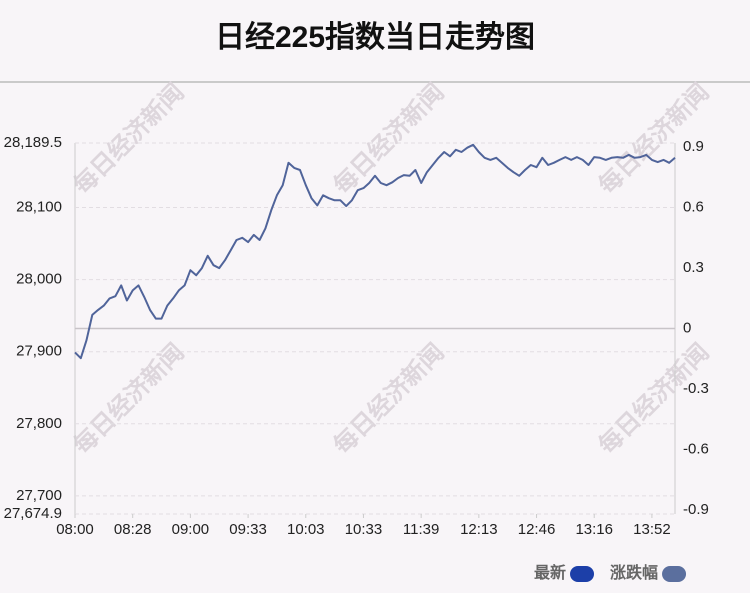 The height and width of the screenshot is (593, 750). Describe the element at coordinates (306, 529) in the screenshot. I see `x-tick-label: 10:03` at that location.